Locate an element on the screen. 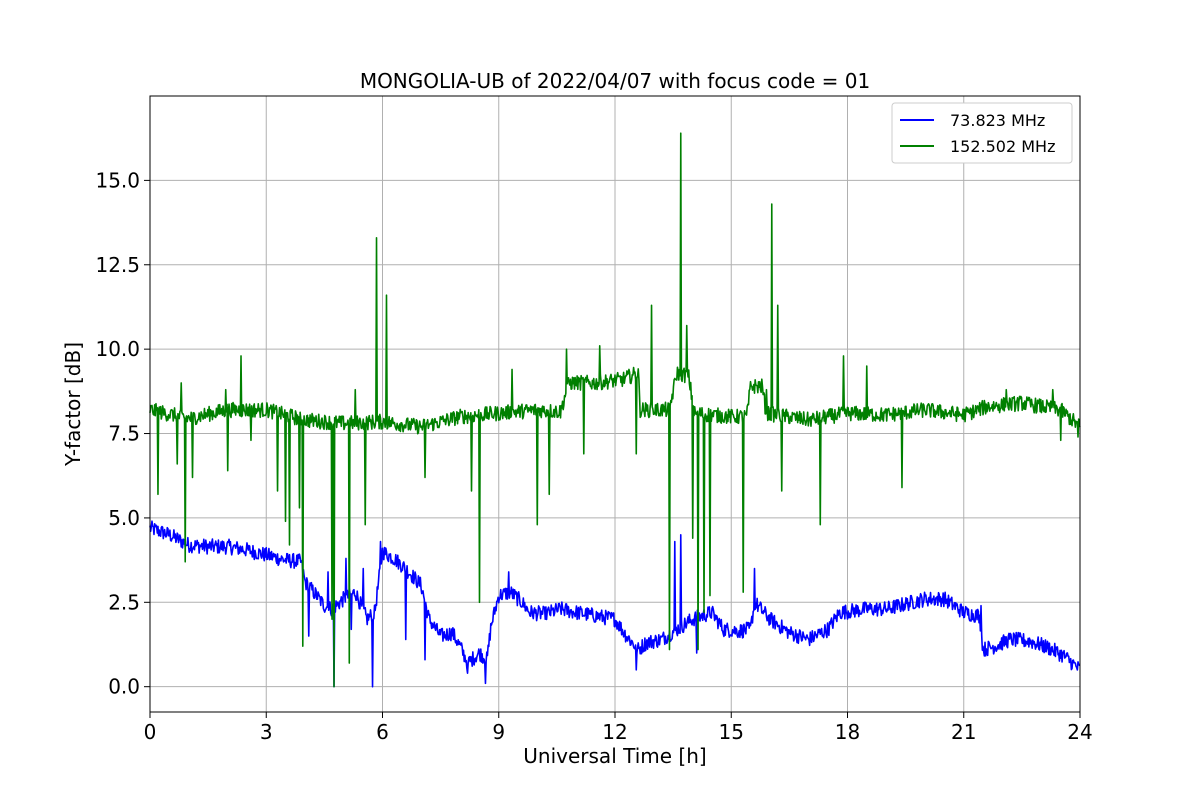 This screenshot has height=800, width=1200. y-tick-label: 10.0 is located at coordinates (117, 349).